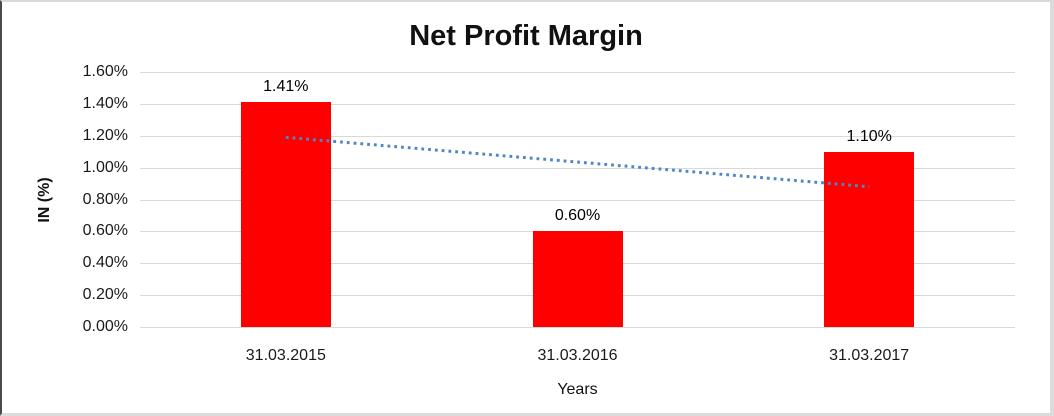 The width and height of the screenshot is (1054, 416). I want to click on bar-value-label: 1.41%, so click(286, 87).